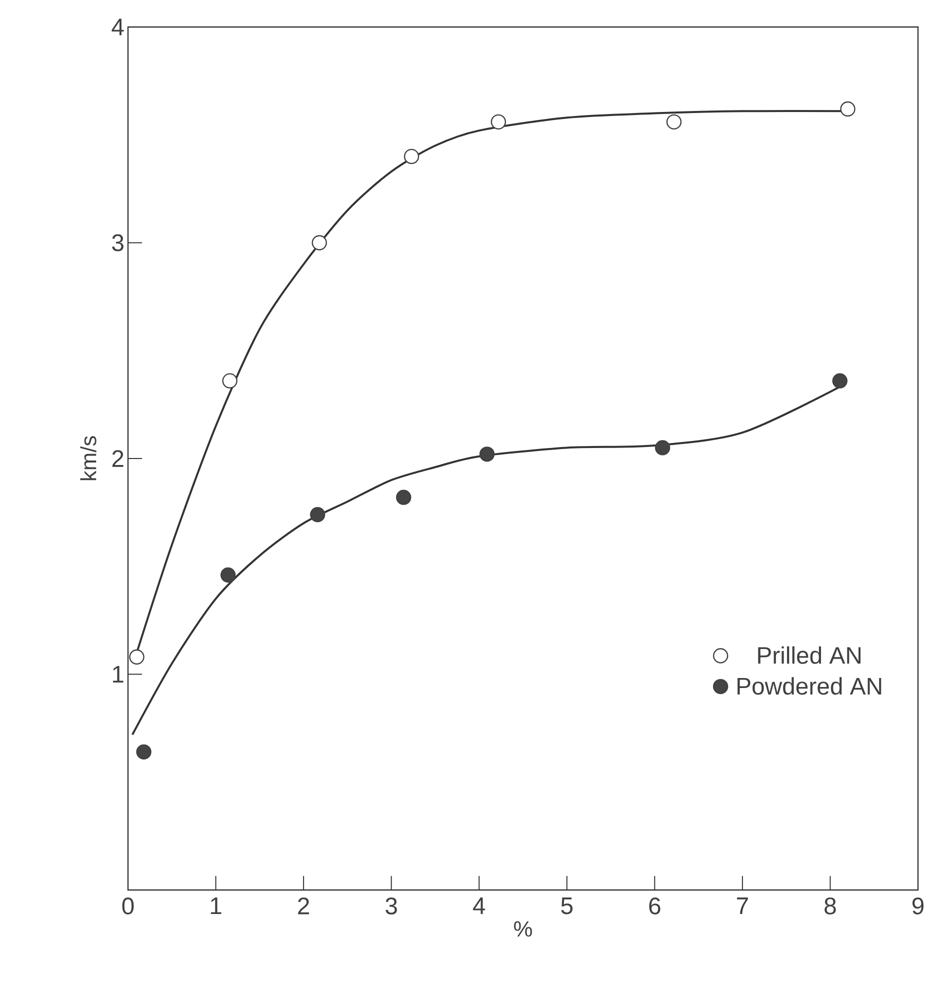  Describe the element at coordinates (303, 906) in the screenshot. I see `x-tick-label: 2` at that location.